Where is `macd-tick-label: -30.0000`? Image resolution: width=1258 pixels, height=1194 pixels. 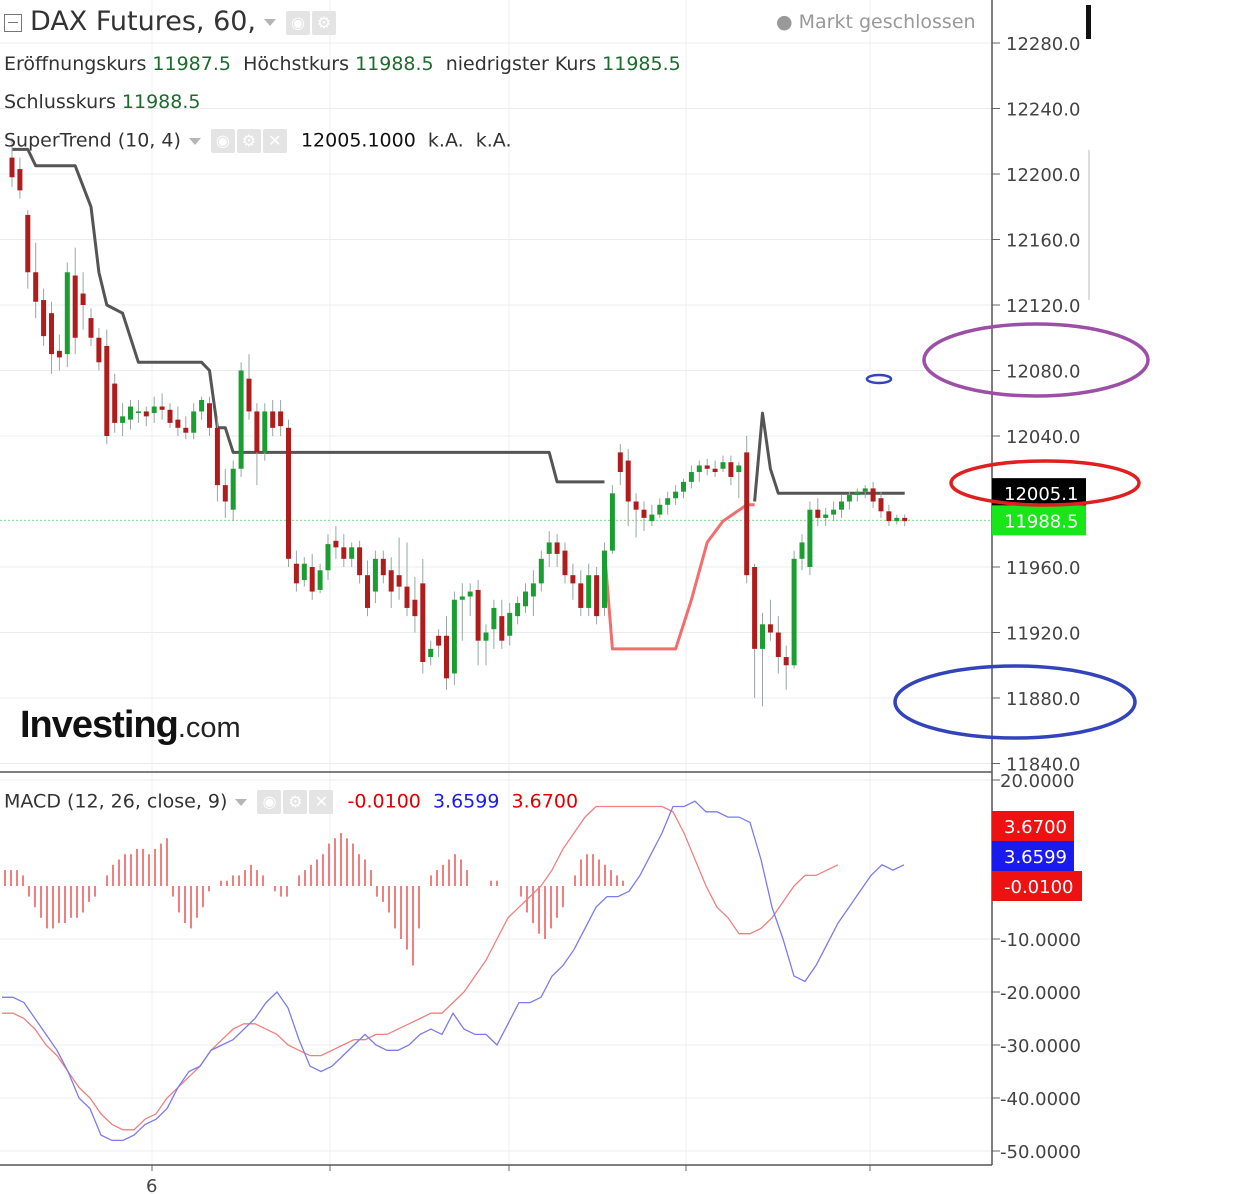 macd-tick-label: -30.0000 is located at coordinates (1040, 1046).